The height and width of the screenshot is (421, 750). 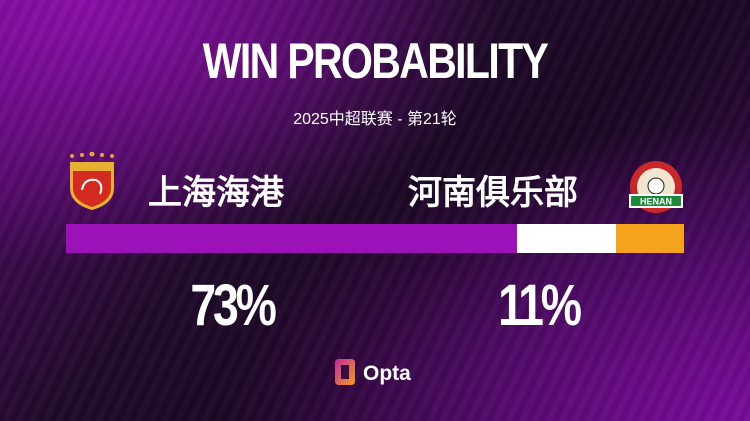 I want to click on henan-logo-text: HENAN, so click(x=656, y=202).